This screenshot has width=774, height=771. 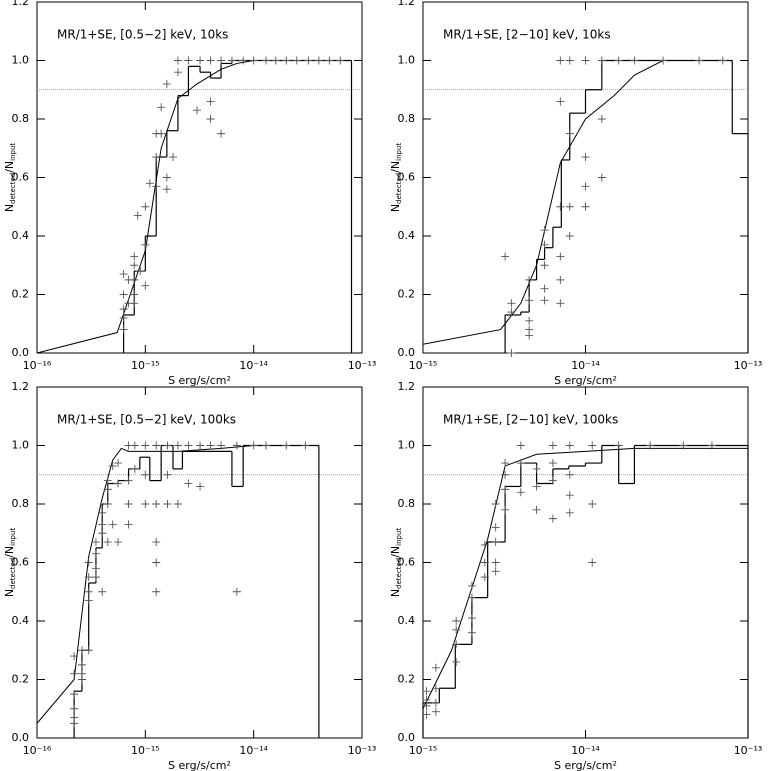 What do you see at coordinates (142, 35) in the screenshot?
I see `panel-title: MR/1+SE, [0.5−2] keV, 10ks` at bounding box center [142, 35].